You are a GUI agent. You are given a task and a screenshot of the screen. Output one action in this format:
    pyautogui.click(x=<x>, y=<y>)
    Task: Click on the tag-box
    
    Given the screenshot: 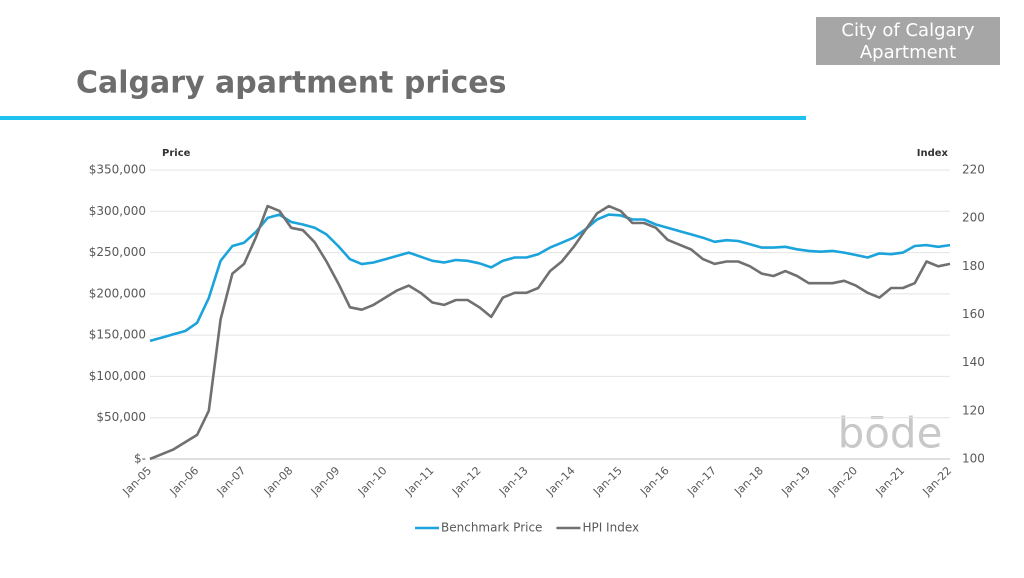 What is the action you would take?
    pyautogui.click(x=908, y=41)
    